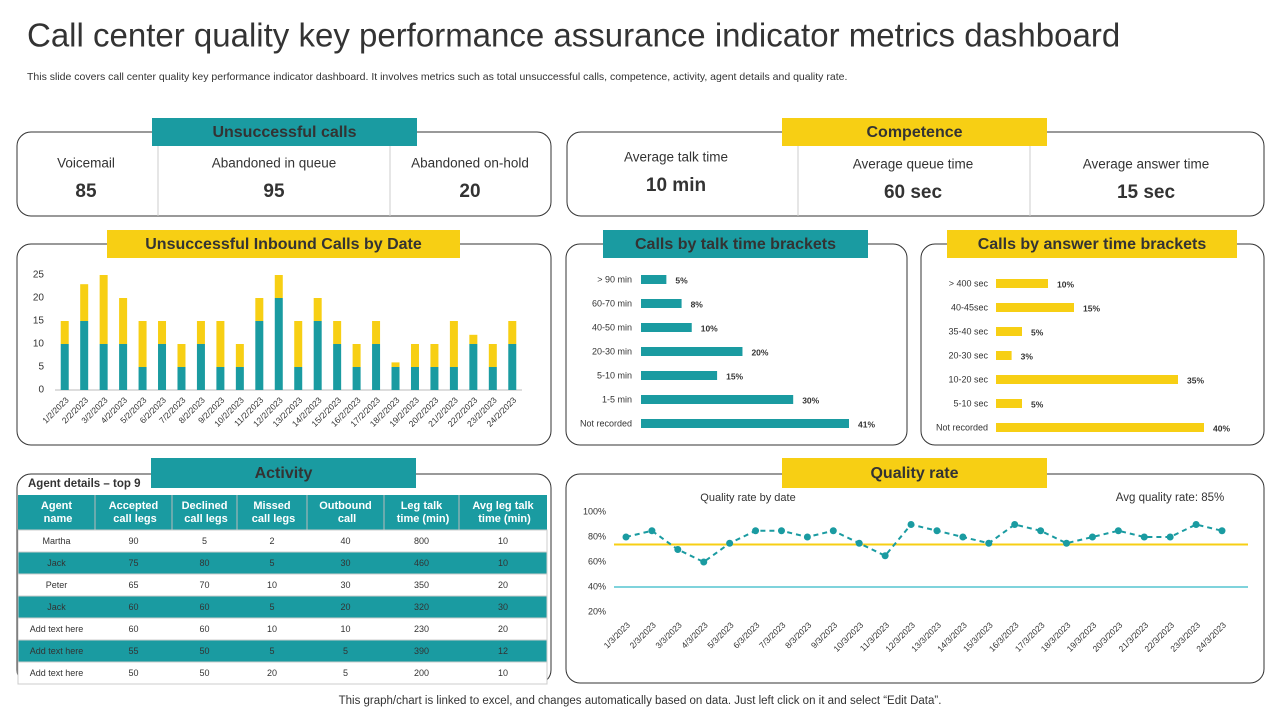 This screenshot has height=720, width=1280. What do you see at coordinates (697, 304) in the screenshot?
I see `value-label: 8%` at bounding box center [697, 304].